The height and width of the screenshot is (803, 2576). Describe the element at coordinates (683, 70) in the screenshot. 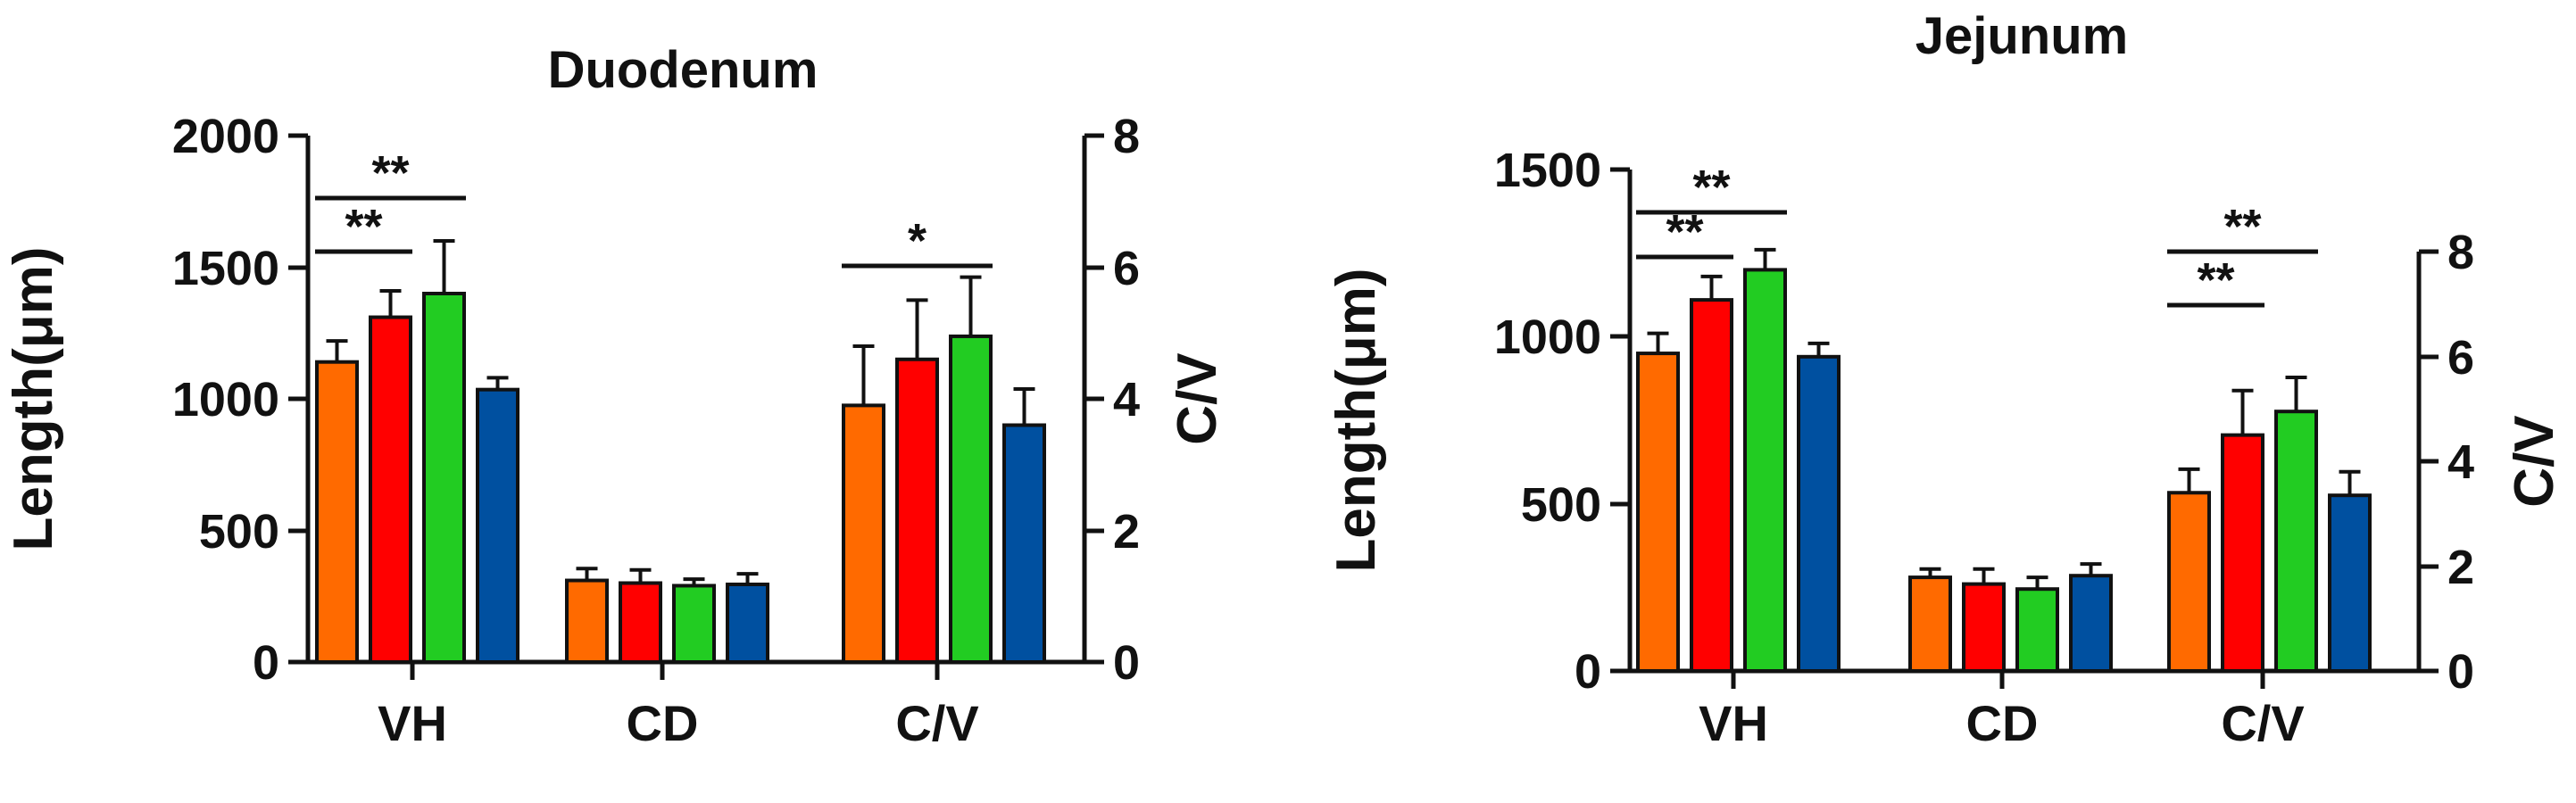

I see `chart-title: Duodenum` at that location.